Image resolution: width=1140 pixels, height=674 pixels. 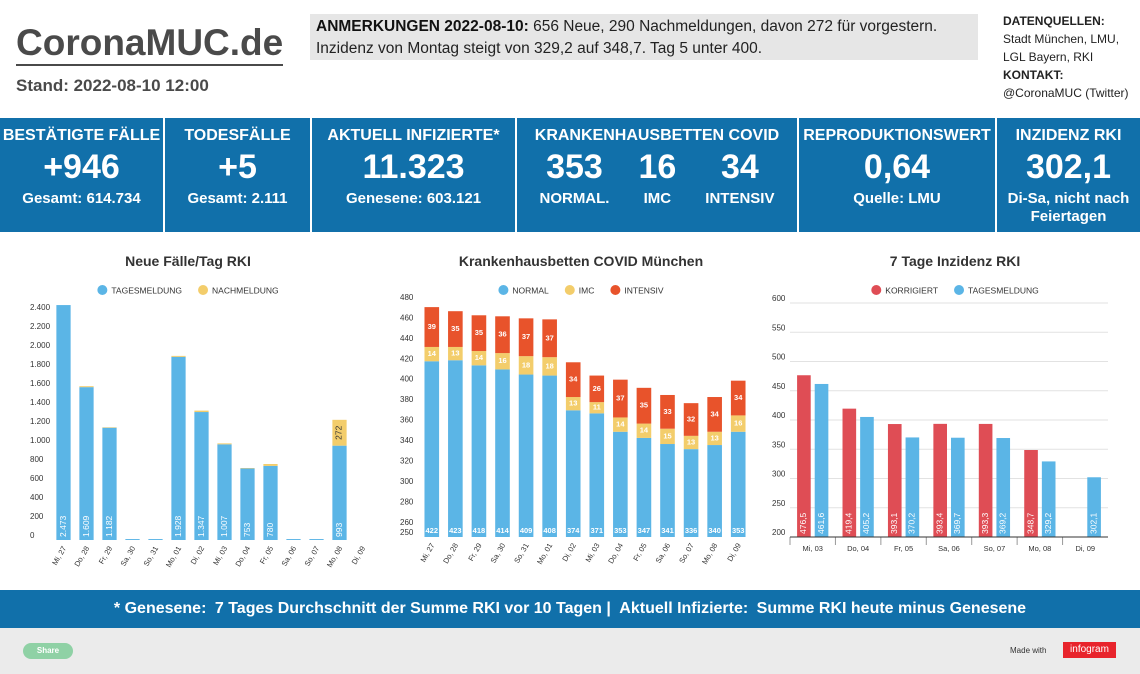 I want to click on data-label: 18, so click(x=526, y=364).